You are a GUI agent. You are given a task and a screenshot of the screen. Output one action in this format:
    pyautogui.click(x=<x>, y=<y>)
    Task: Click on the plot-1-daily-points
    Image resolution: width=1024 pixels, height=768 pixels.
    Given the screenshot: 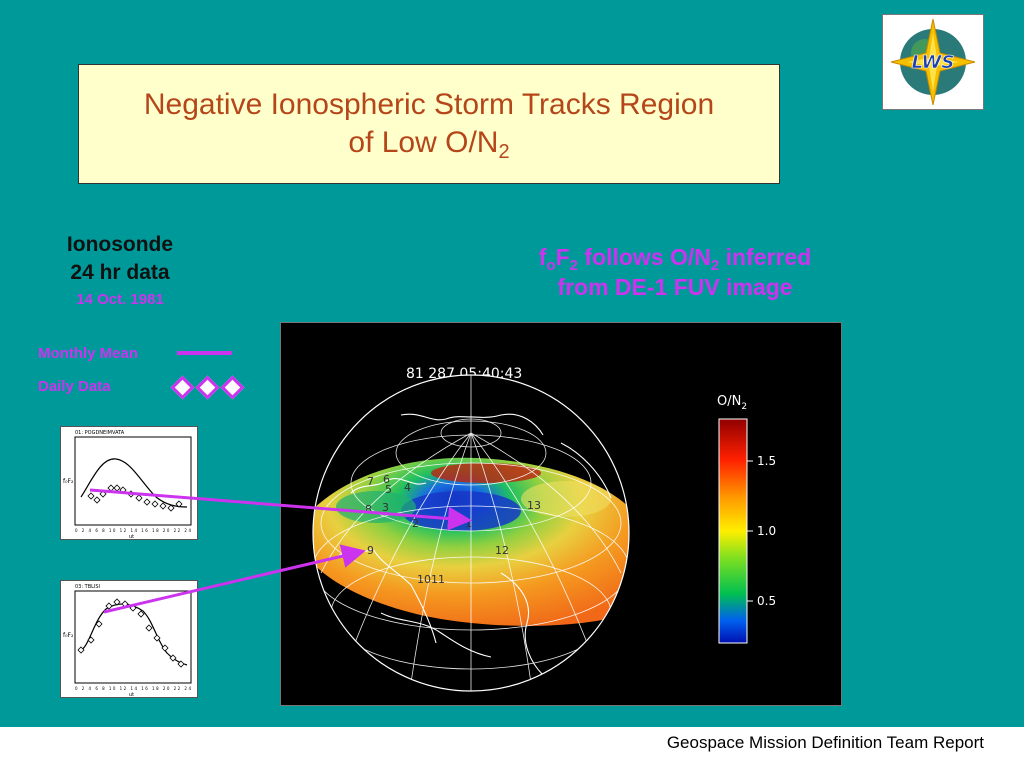 What is the action you would take?
    pyautogui.click(x=135, y=498)
    